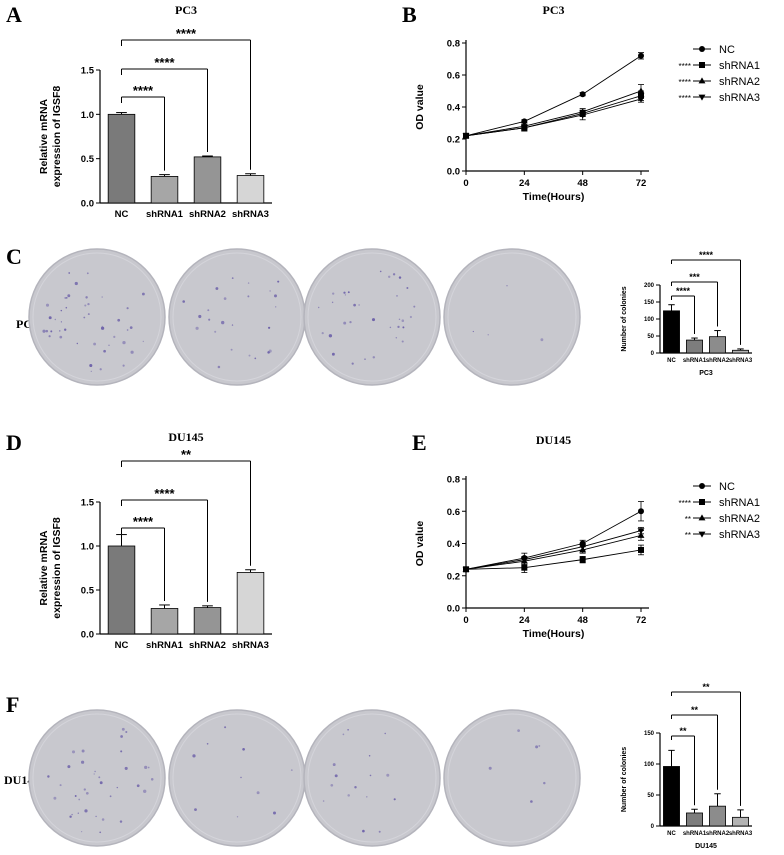 This screenshot has width=784, height=855. Describe the element at coordinates (164, 189) in the screenshot. I see `bar-shrna1` at that location.